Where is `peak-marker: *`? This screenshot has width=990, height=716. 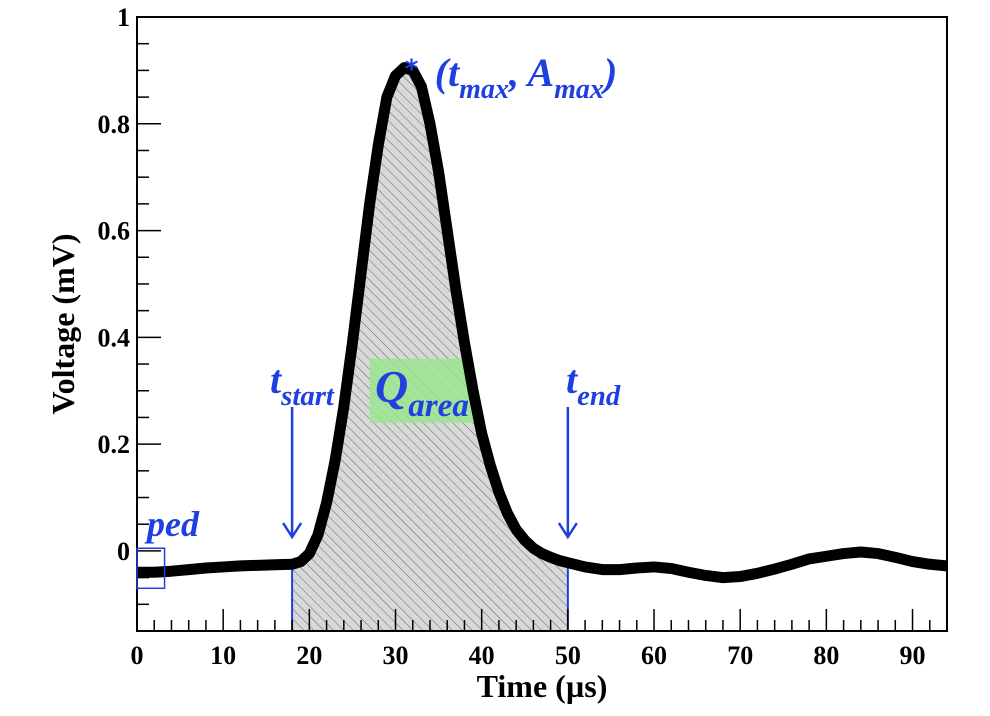 peak-marker: * is located at coordinates (412, 70).